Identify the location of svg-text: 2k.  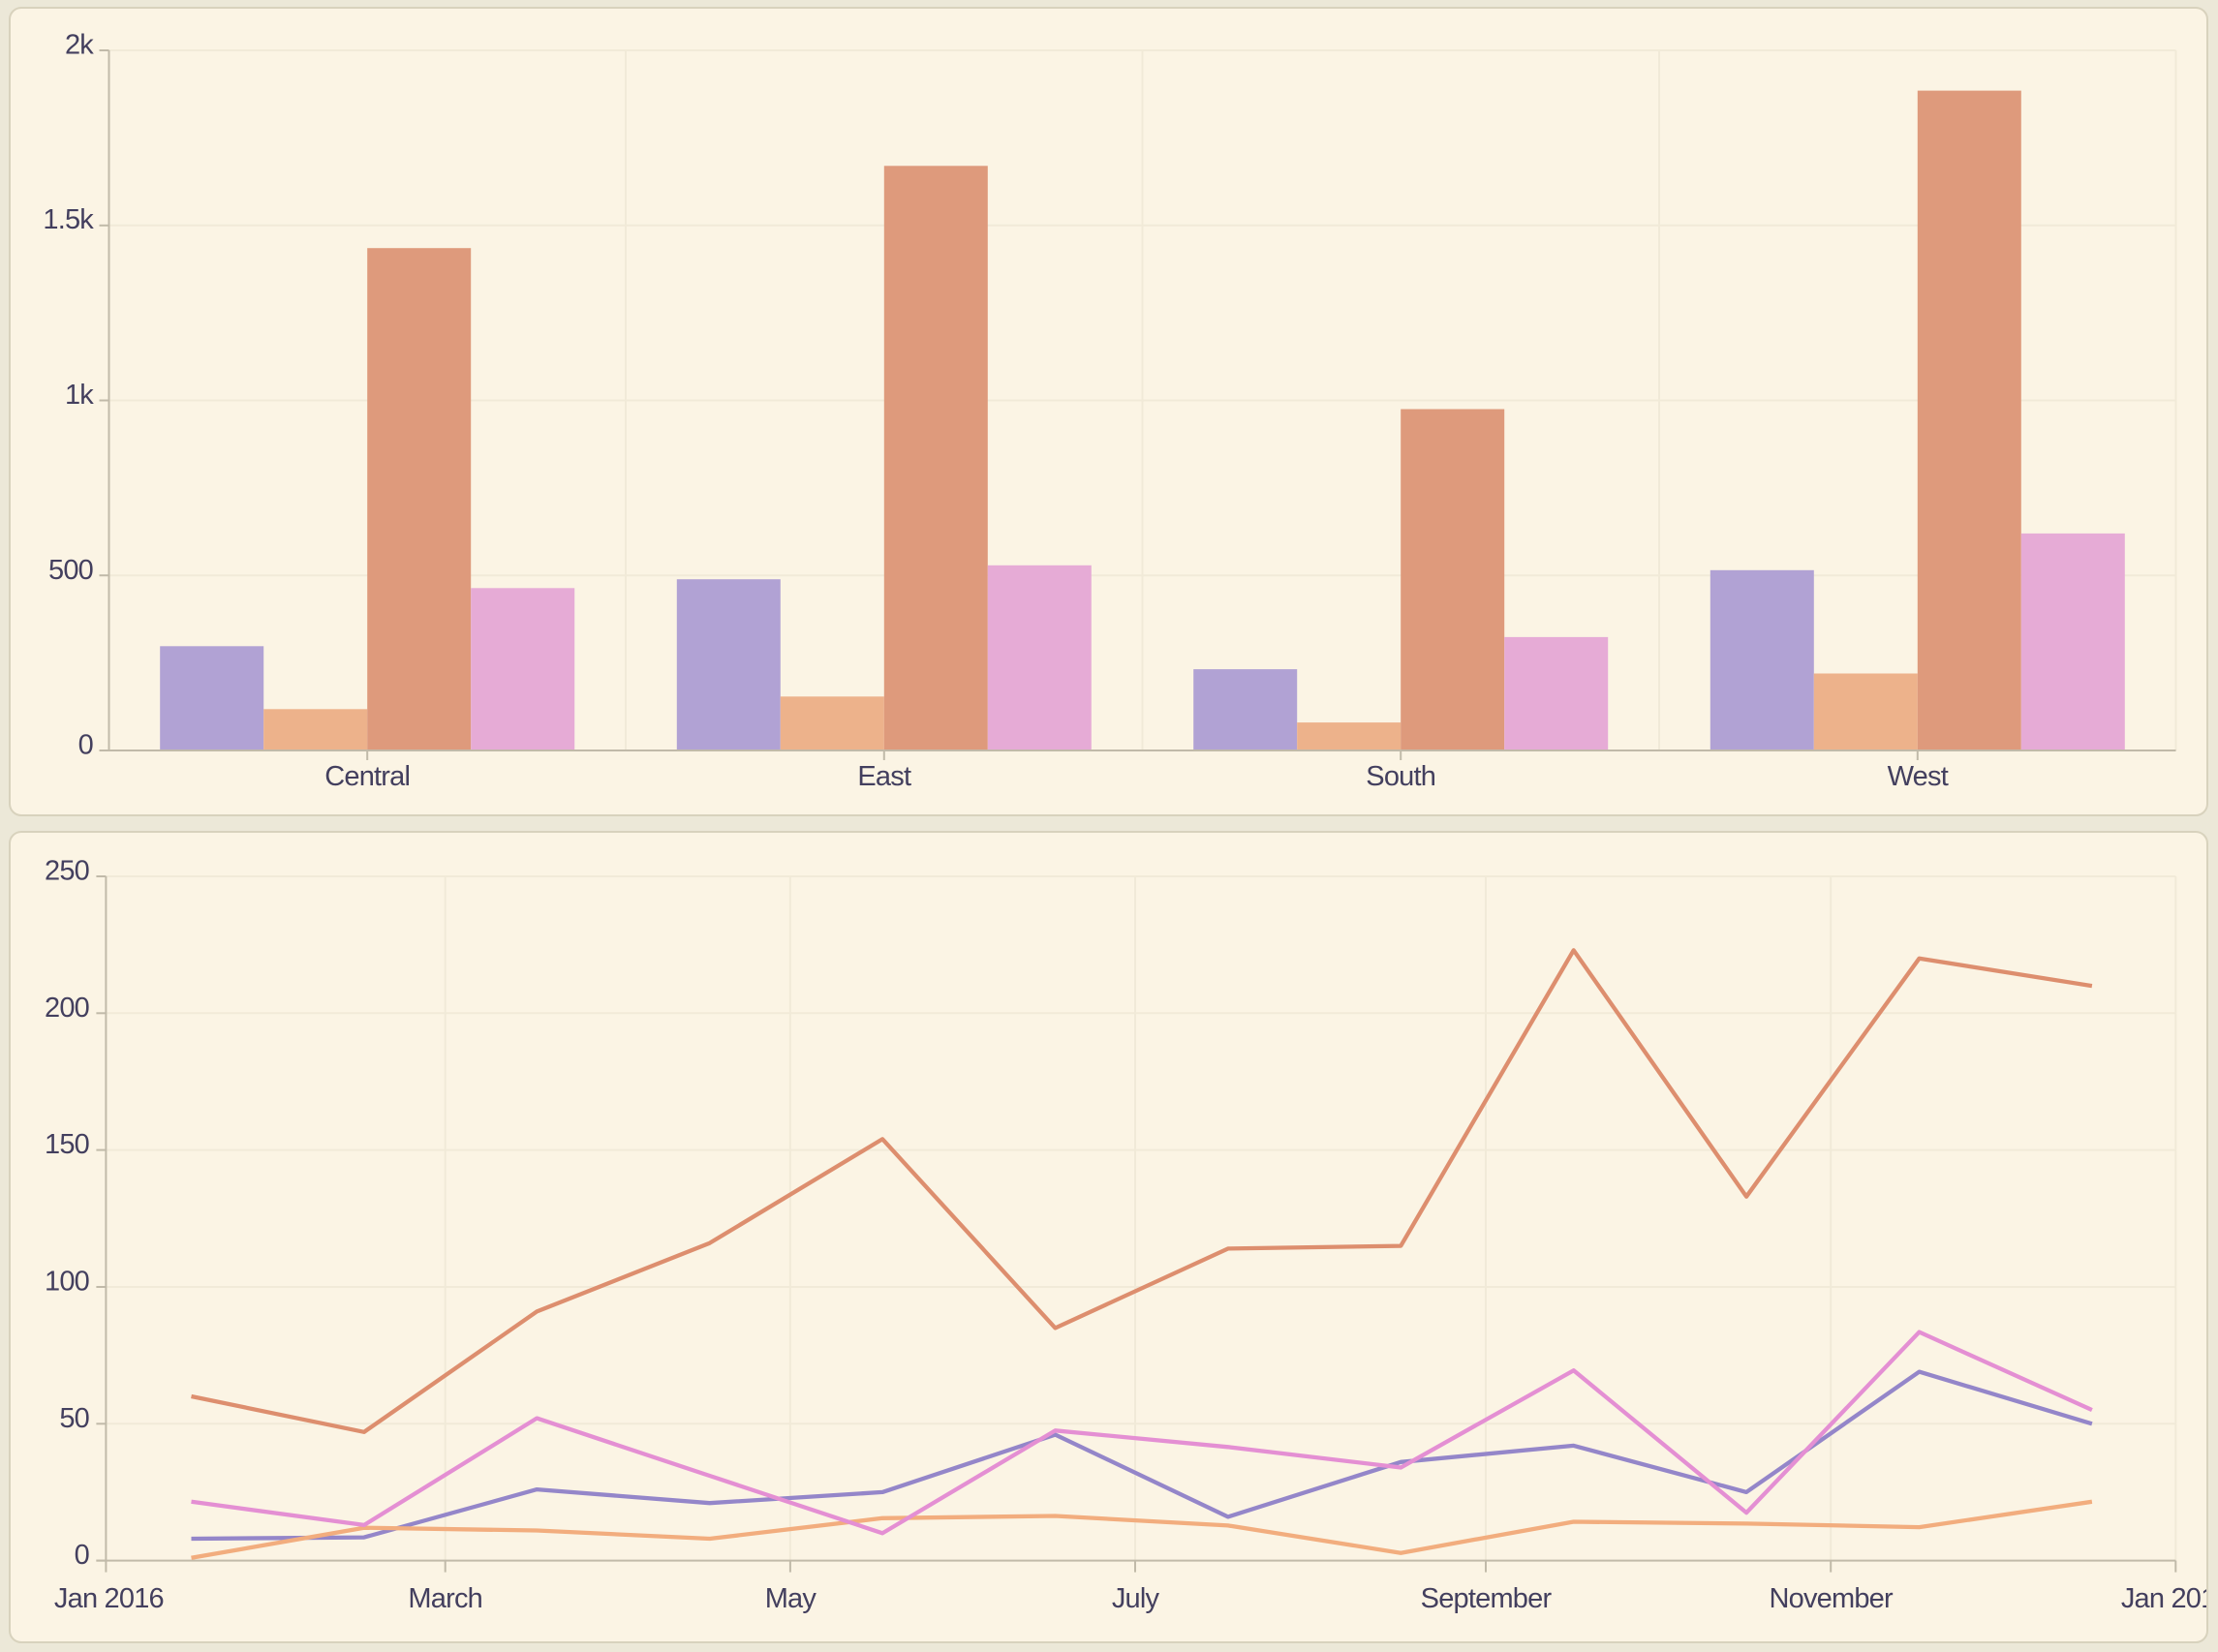
(79, 45).